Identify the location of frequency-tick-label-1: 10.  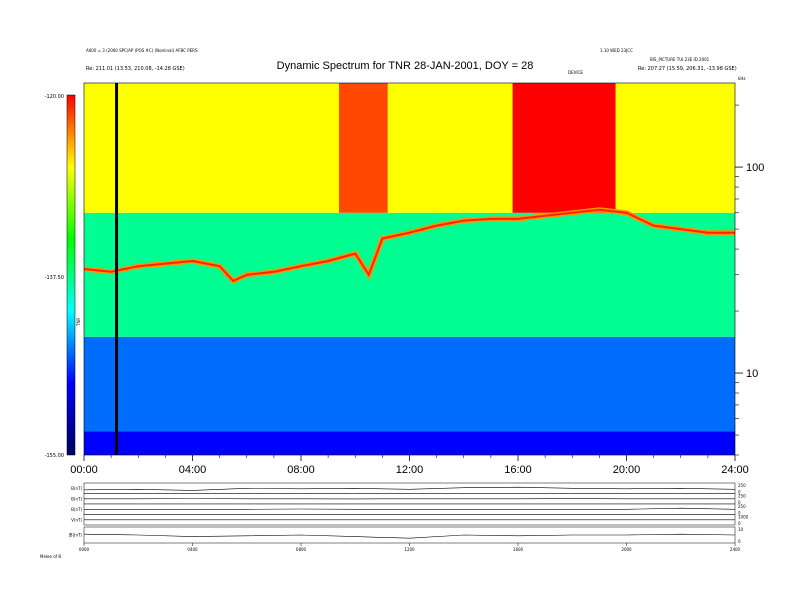
(752, 374).